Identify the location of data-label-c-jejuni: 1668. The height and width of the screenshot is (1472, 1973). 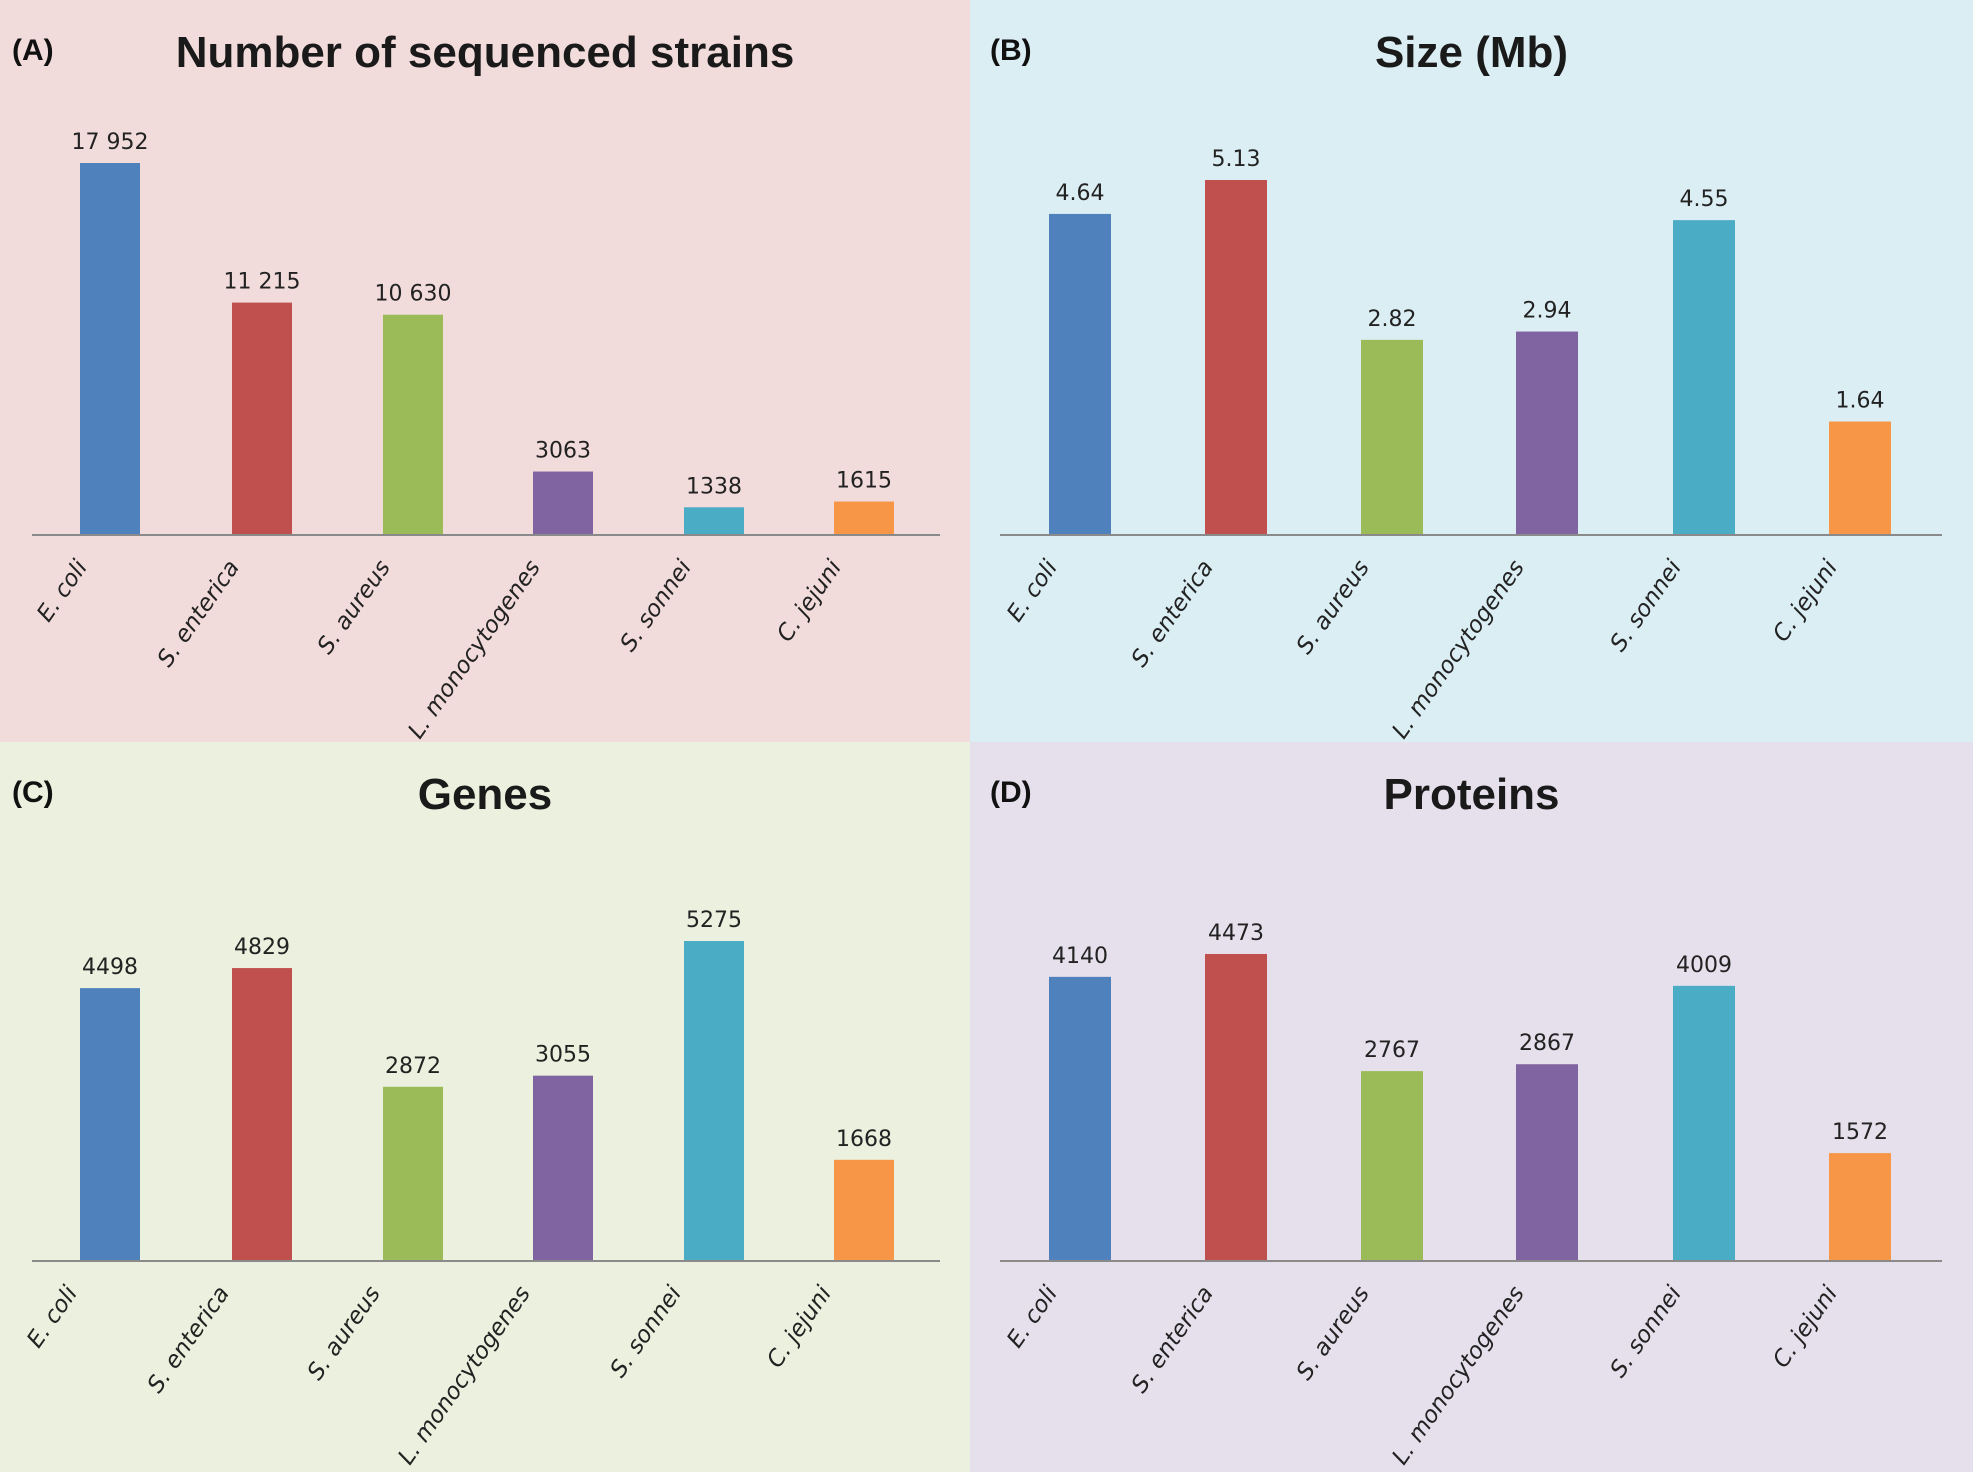
(864, 1139).